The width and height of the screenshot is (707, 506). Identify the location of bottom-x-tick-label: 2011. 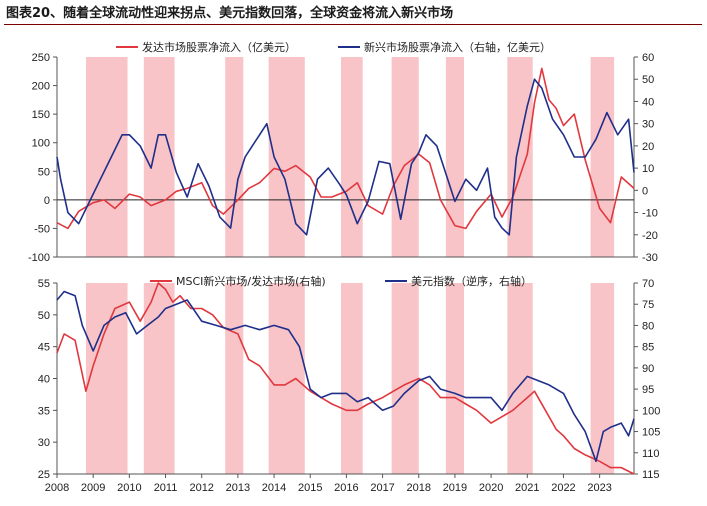
(166, 488).